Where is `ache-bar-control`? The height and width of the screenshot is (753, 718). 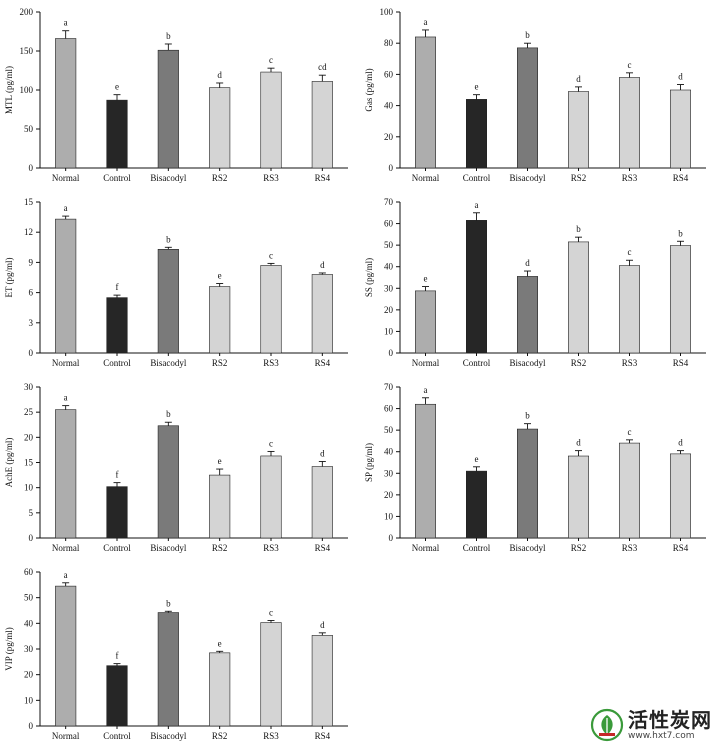 ache-bar-control is located at coordinates (117, 512).